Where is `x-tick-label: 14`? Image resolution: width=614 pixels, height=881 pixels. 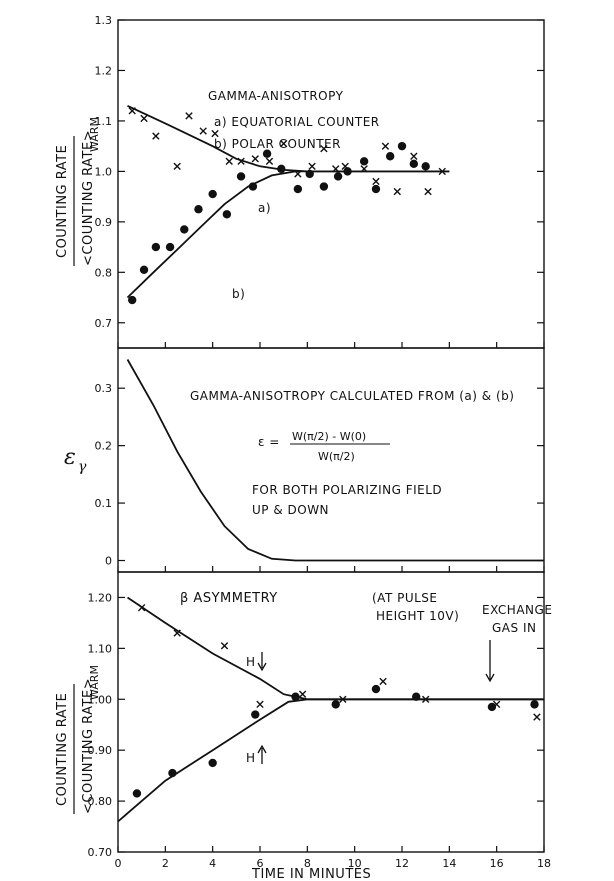 x-tick-label: 14 is located at coordinates (449, 863).